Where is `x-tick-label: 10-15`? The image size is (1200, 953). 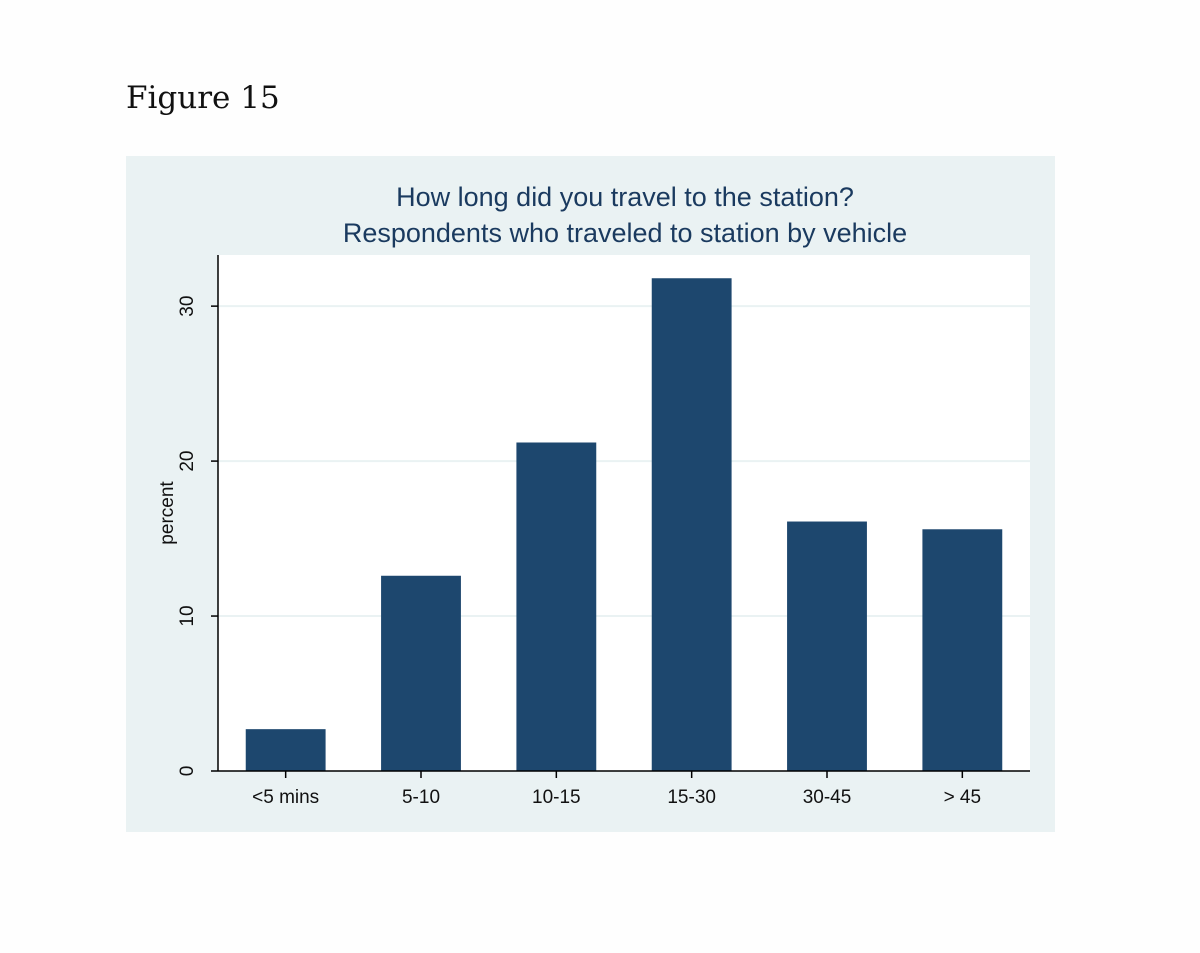
x-tick-label: 10-15 is located at coordinates (556, 797).